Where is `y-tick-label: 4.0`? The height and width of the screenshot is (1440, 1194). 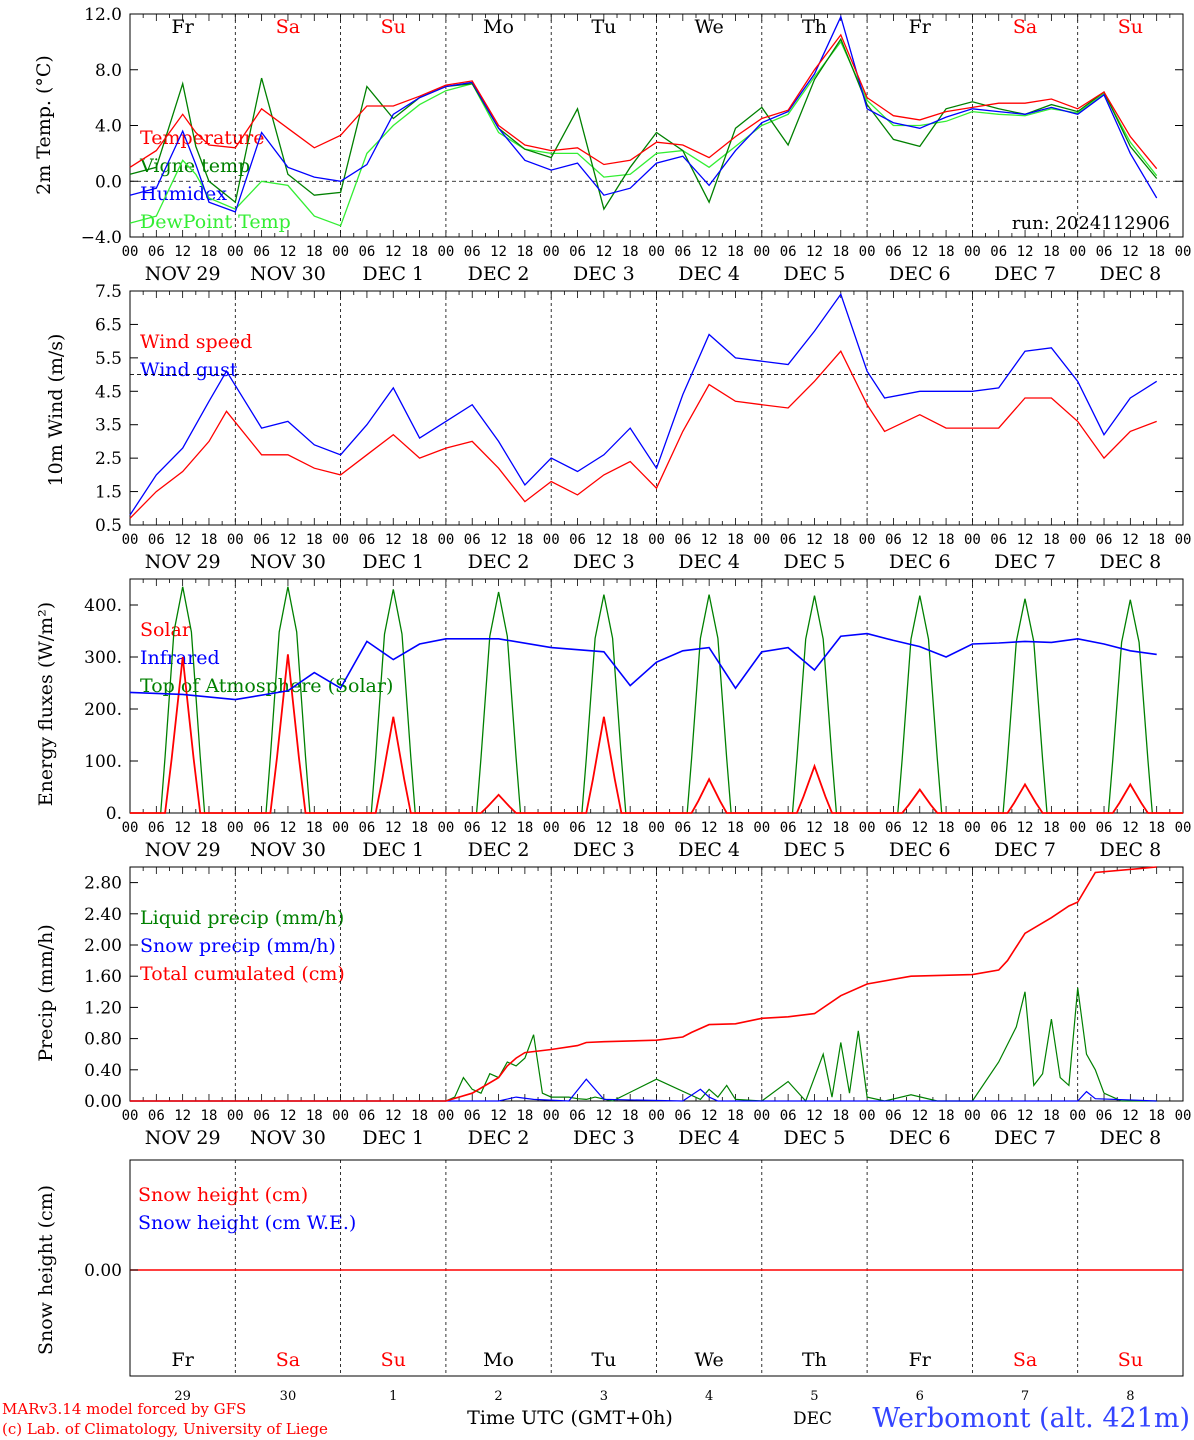
y-tick-label: 4.0 is located at coordinates (108, 127).